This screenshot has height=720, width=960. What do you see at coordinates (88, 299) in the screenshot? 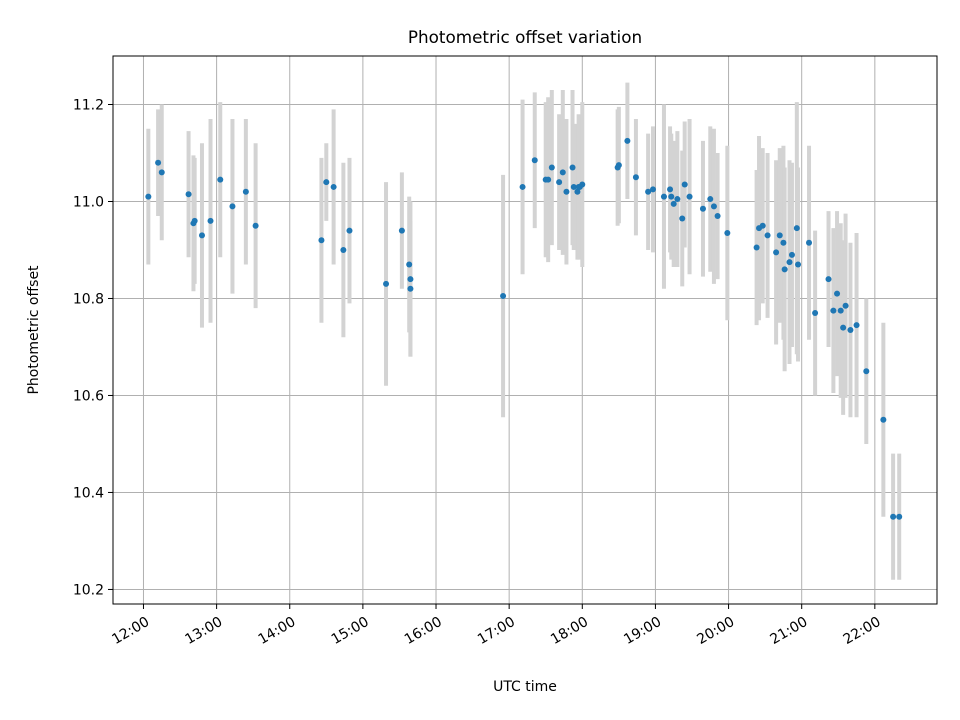
I see `y-tick-label: 10.8` at bounding box center [88, 299].